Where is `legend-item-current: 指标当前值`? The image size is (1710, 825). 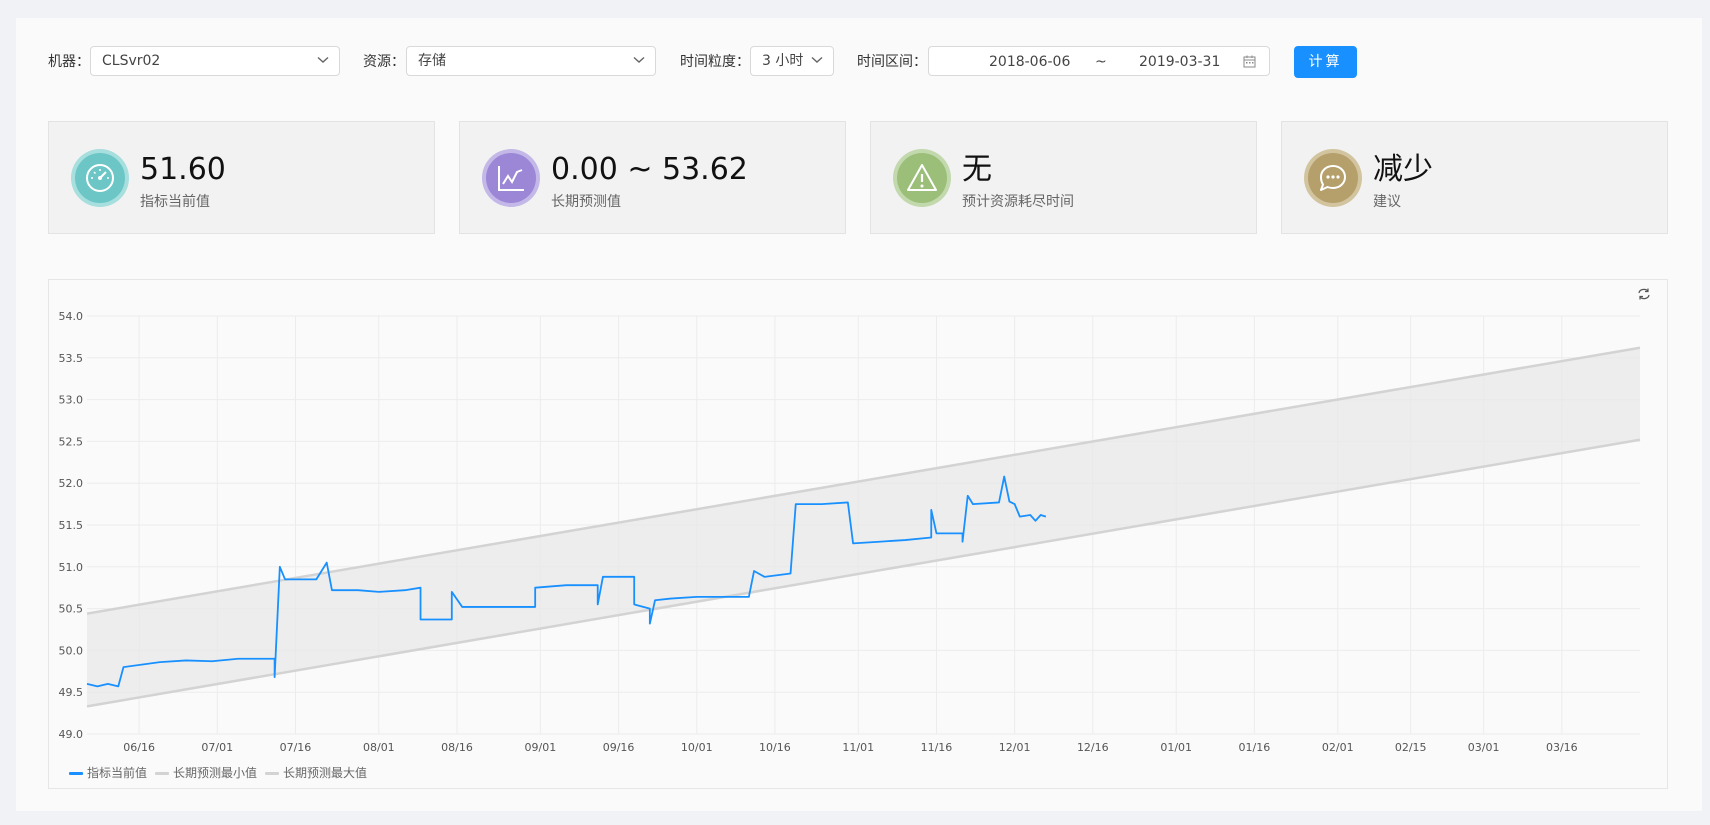
legend-item-current: 指标当前值 is located at coordinates (108, 773).